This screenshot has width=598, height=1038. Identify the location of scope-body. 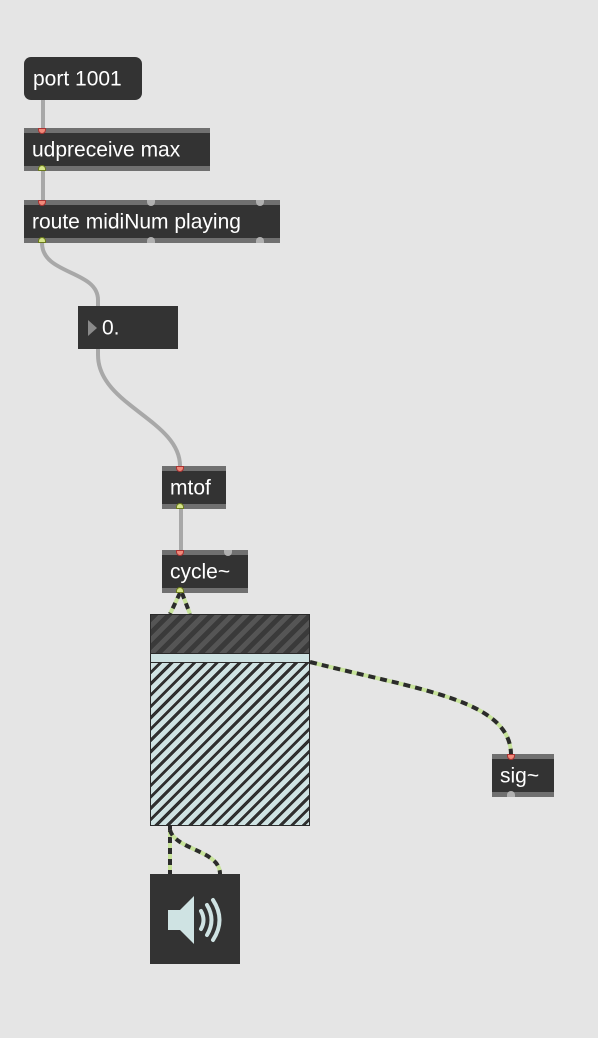
(230, 744).